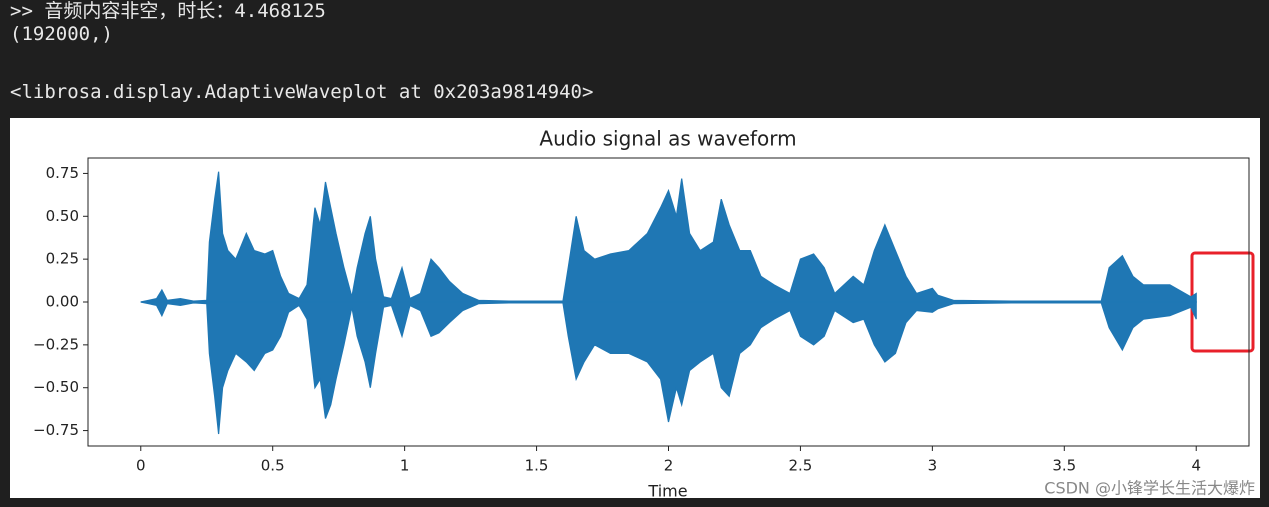 The width and height of the screenshot is (1269, 507). Describe the element at coordinates (62, 259) in the screenshot. I see `y-tick-label: 0.25` at that location.